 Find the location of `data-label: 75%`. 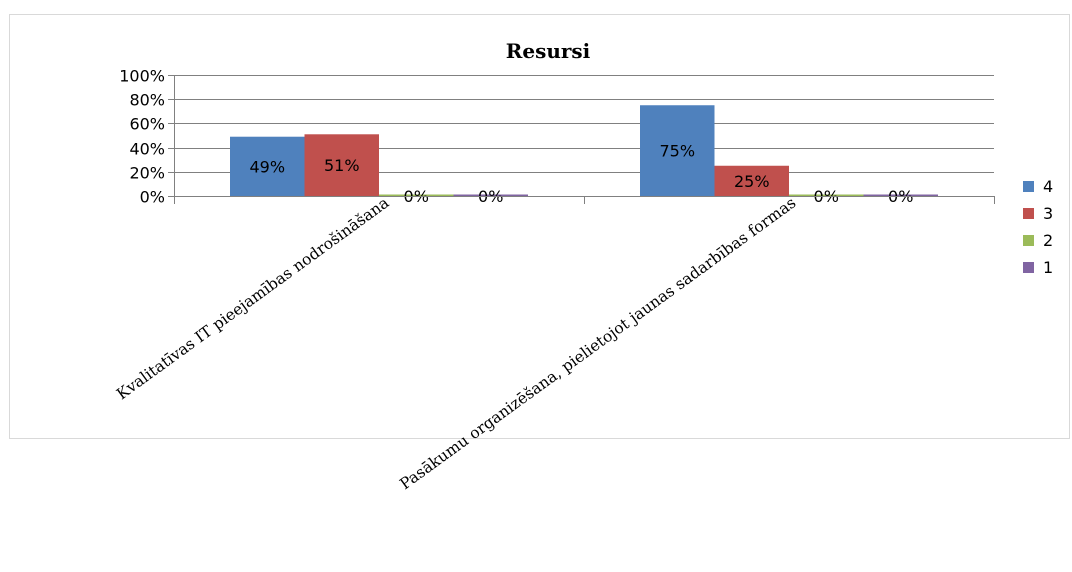

data-label: 75% is located at coordinates (677, 151).